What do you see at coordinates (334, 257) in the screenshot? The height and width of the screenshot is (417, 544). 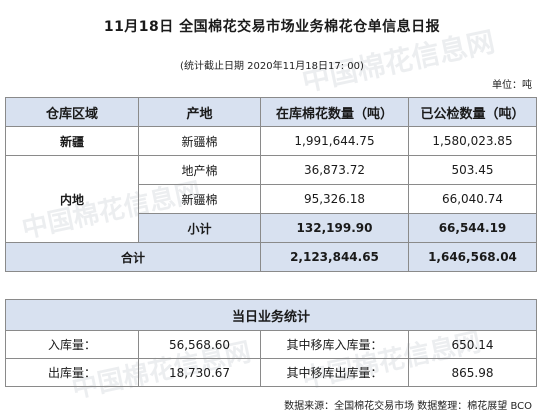 I see `total-in-stock: 2,123,844.65` at bounding box center [334, 257].